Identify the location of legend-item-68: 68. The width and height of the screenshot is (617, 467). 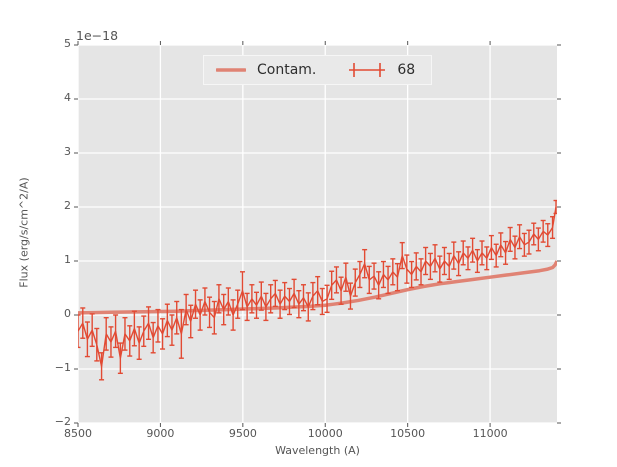
(381, 70).